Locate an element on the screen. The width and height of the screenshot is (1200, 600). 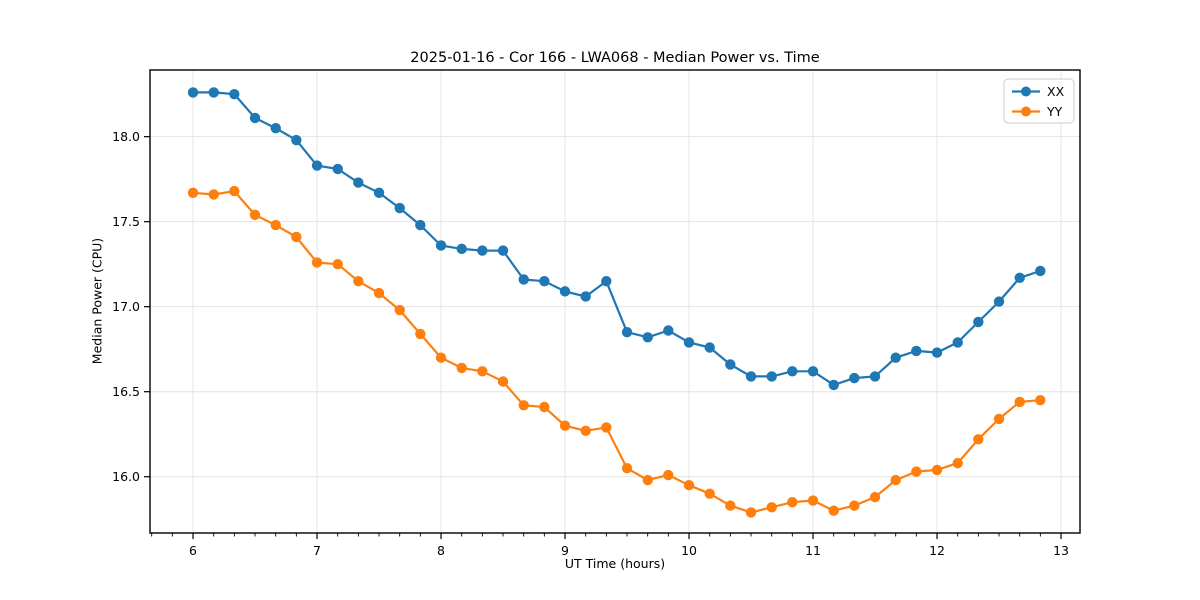
x-axis-ticks: 6 7 8 9 10 11 12 13 is located at coordinates (610, 545).